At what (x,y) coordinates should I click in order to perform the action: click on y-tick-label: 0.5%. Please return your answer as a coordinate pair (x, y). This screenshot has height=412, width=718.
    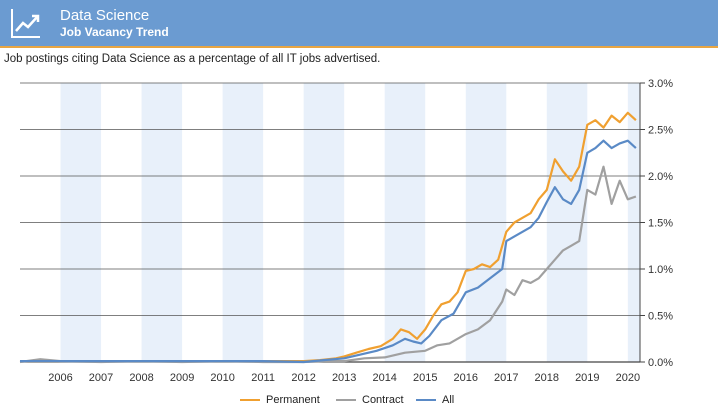
    Looking at the image, I should click on (660, 317).